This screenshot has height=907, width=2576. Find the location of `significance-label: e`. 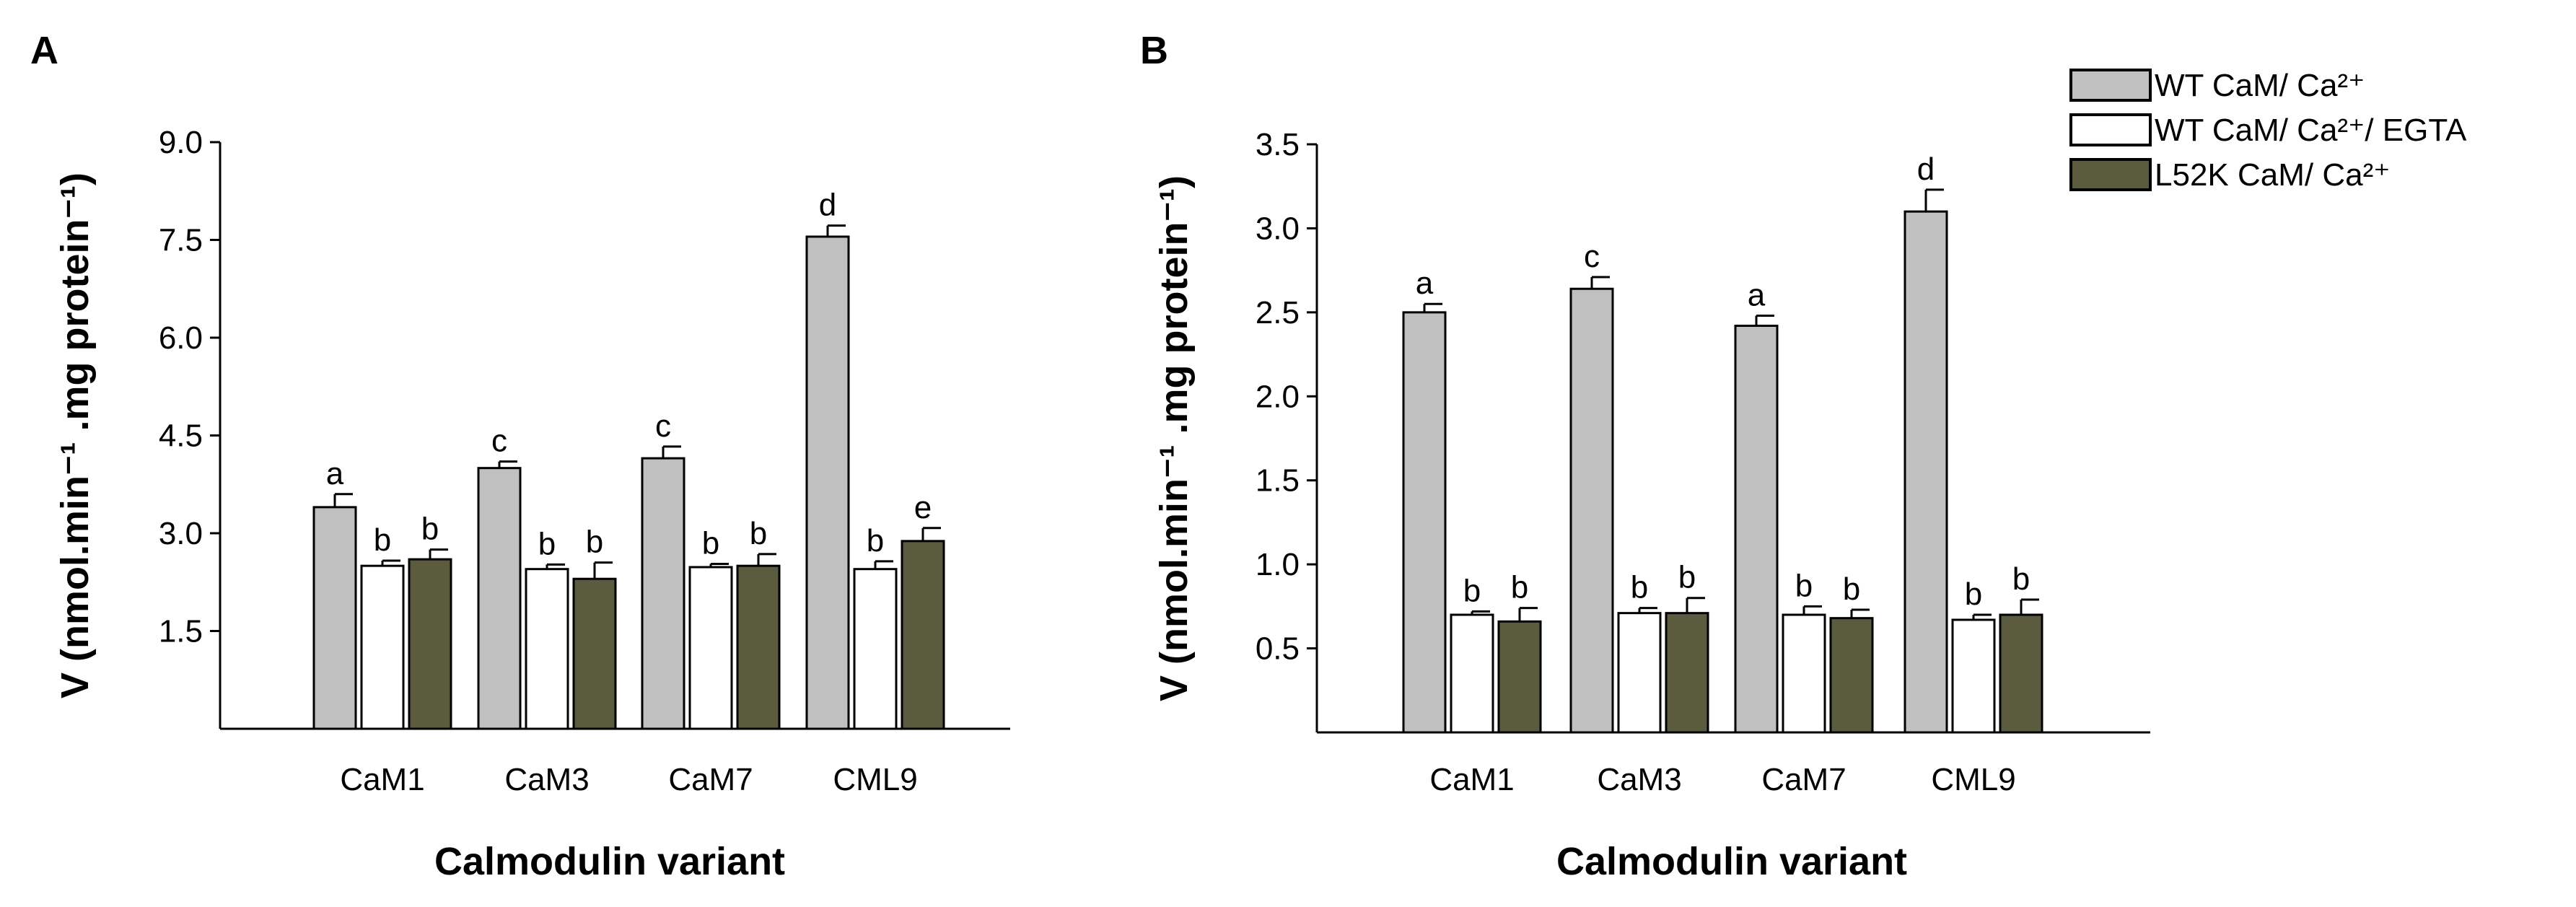

significance-label: e is located at coordinates (923, 507).